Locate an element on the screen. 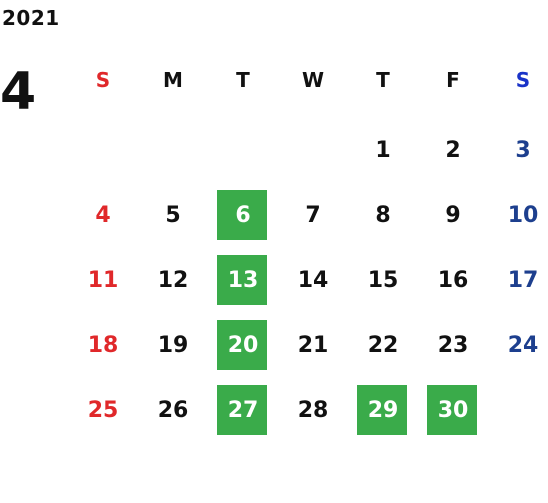 The height and width of the screenshot is (503, 548). day-16: 16 is located at coordinates (453, 280).